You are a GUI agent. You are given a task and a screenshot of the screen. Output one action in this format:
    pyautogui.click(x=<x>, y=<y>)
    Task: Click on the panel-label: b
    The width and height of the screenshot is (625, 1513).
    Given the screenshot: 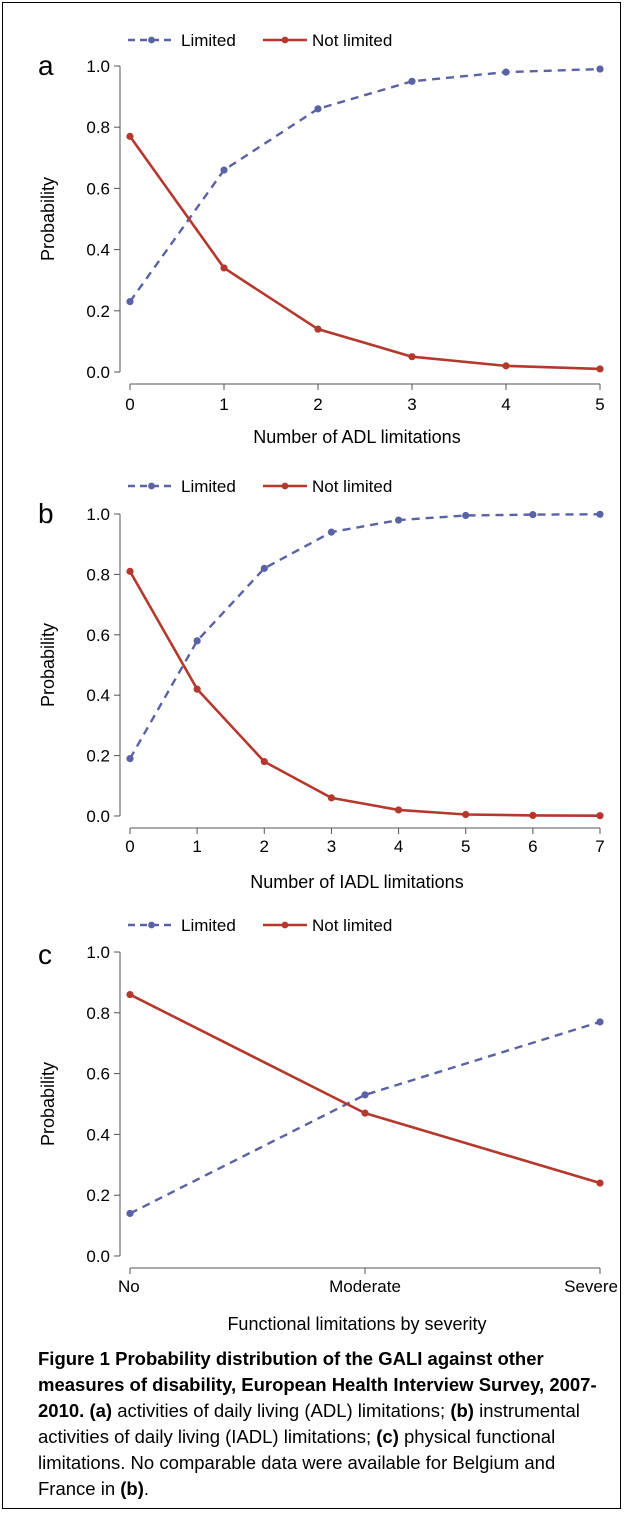 What is the action you would take?
    pyautogui.click(x=46, y=513)
    